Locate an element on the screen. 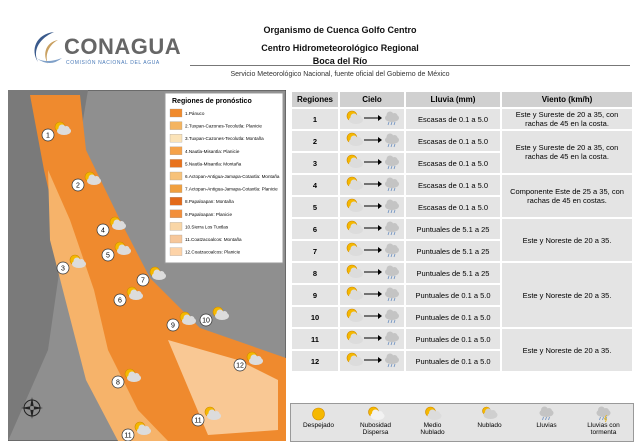  legend-caption-box: Lluvias con tormenta is located at coordinates (603, 429).